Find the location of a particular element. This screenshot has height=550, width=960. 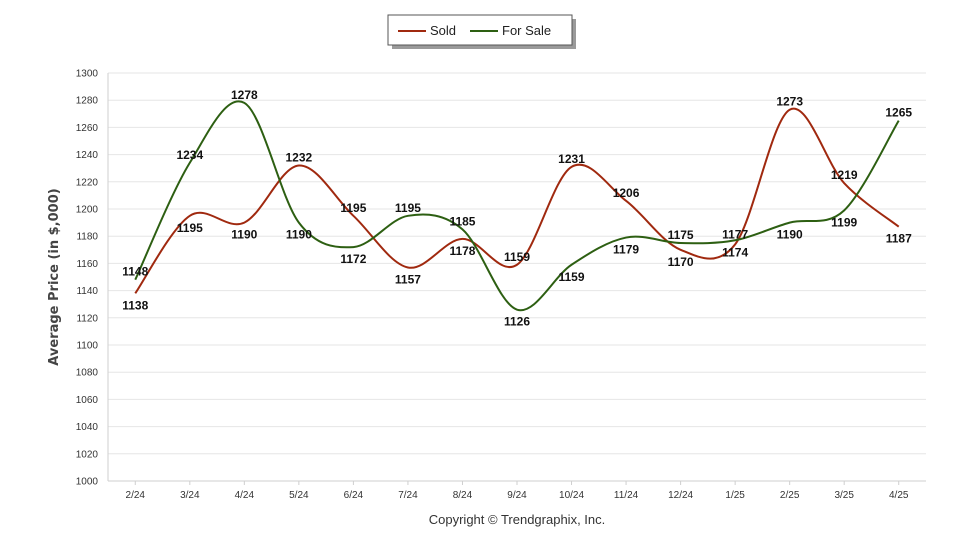

y-tick-label: 1280 is located at coordinates (87, 101).